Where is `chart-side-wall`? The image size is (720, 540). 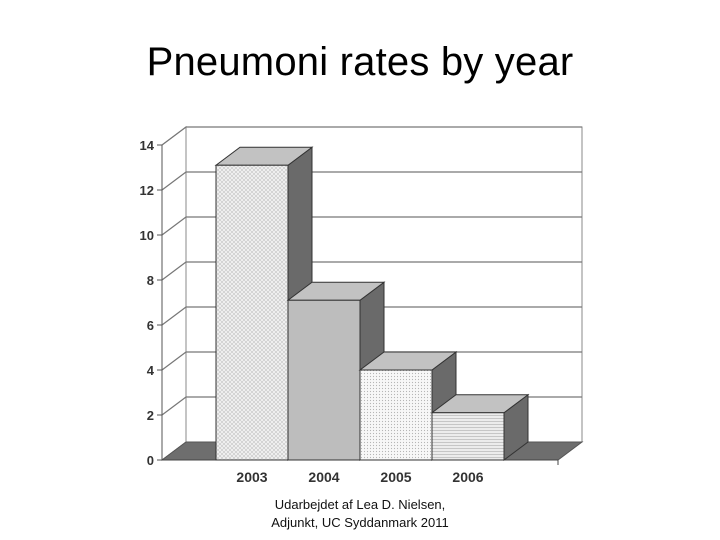 chart-side-wall is located at coordinates (174, 293).